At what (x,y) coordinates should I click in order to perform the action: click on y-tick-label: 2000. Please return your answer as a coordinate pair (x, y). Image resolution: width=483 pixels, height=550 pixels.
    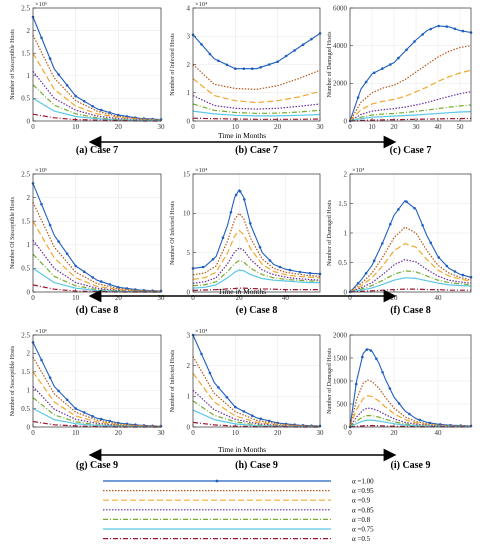
    Looking at the image, I should click on (340, 84).